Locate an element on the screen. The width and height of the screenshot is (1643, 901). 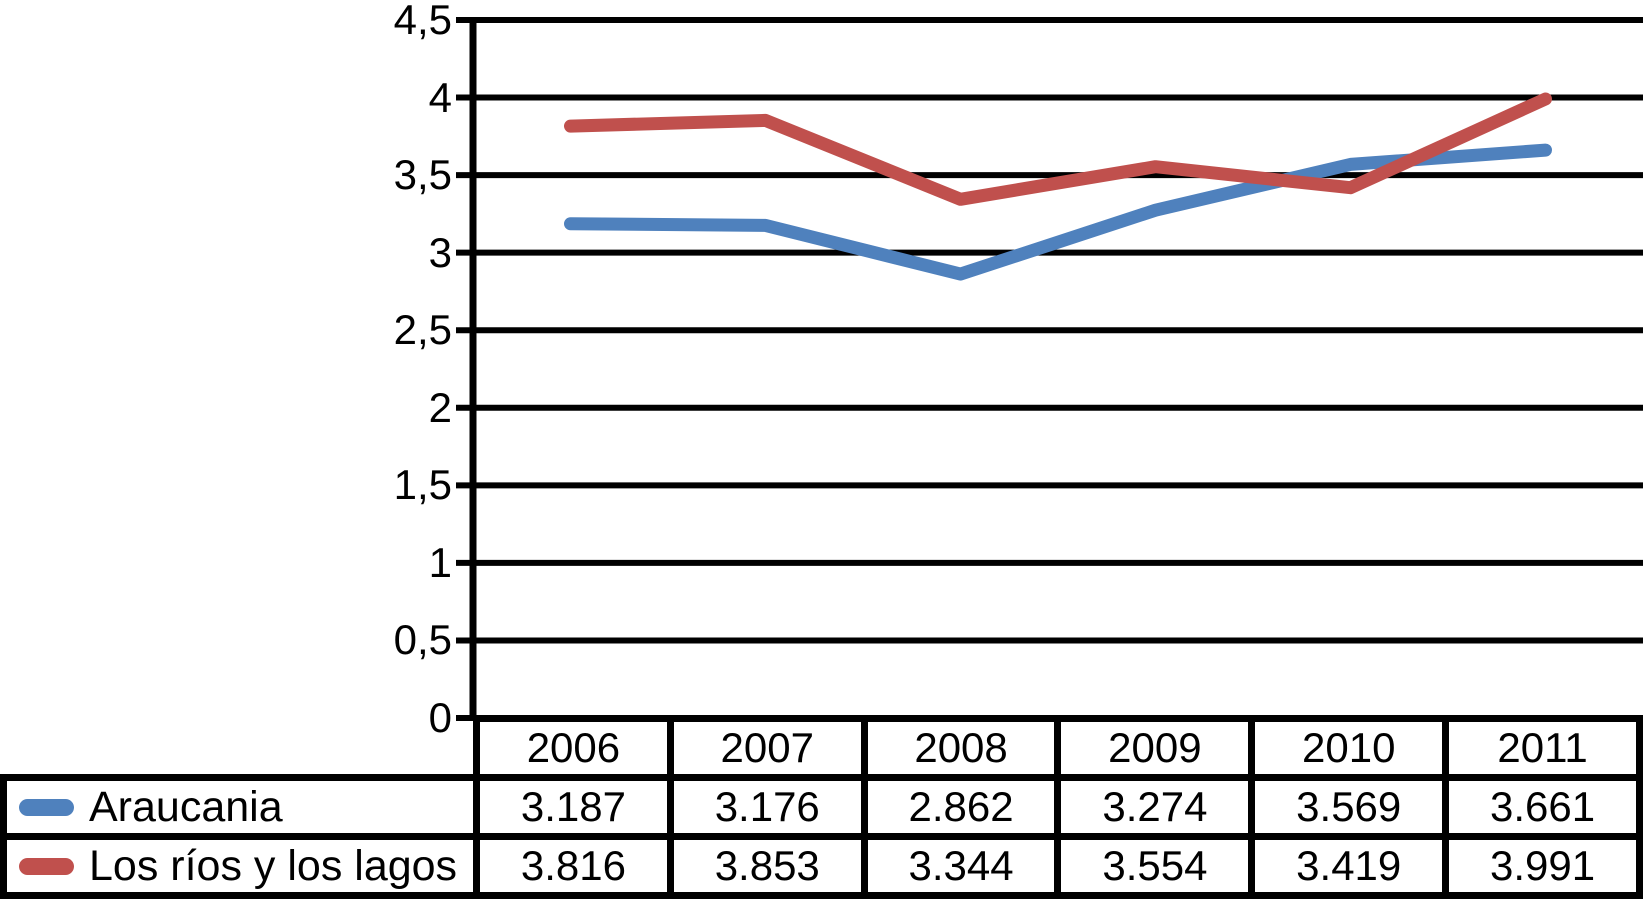
value-cell: 3.344 is located at coordinates (961, 866).